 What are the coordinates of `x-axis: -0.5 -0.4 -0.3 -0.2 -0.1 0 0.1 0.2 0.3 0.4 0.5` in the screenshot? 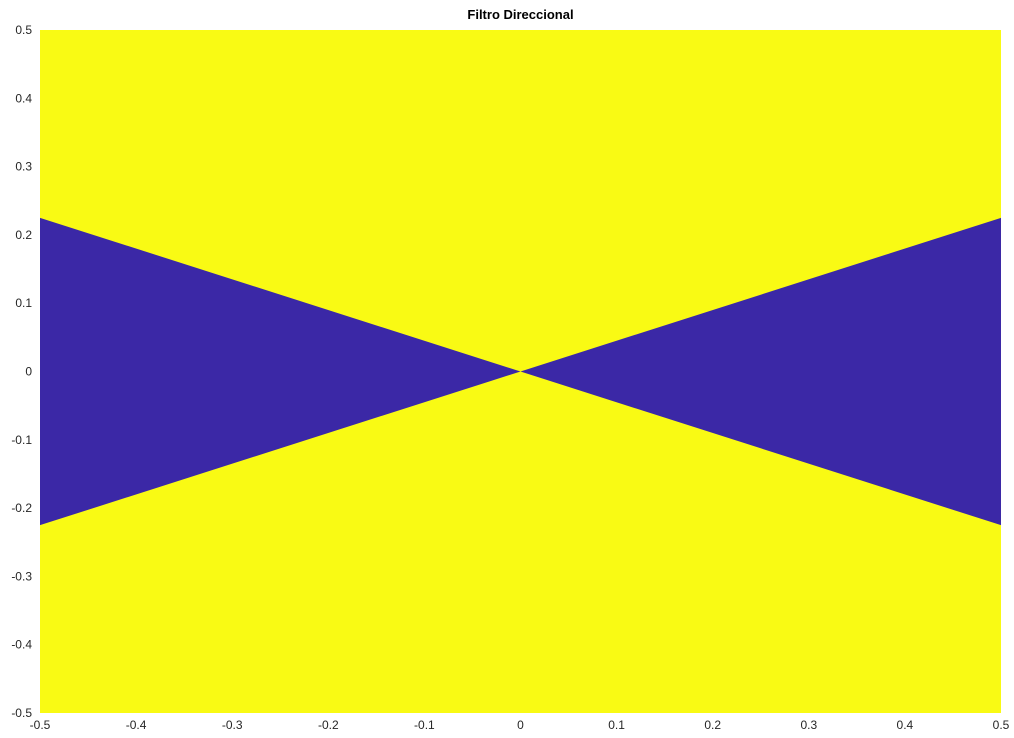 It's located at (520, 725).